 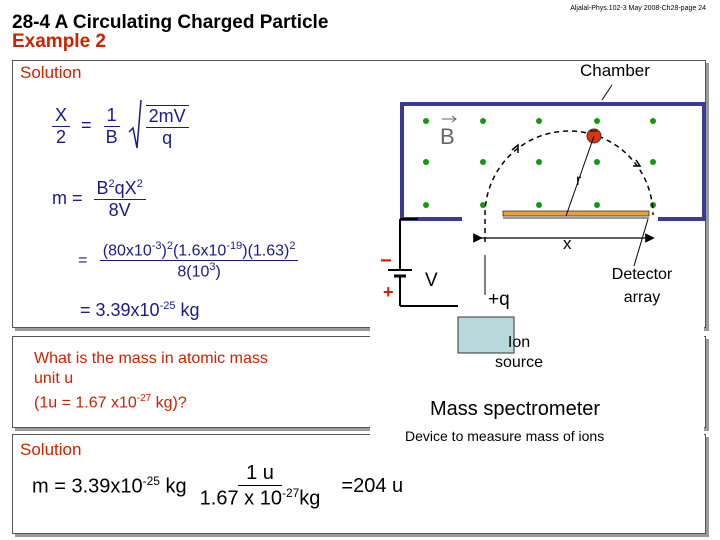 What do you see at coordinates (51, 72) in the screenshot?
I see `solution-label: Solution` at bounding box center [51, 72].